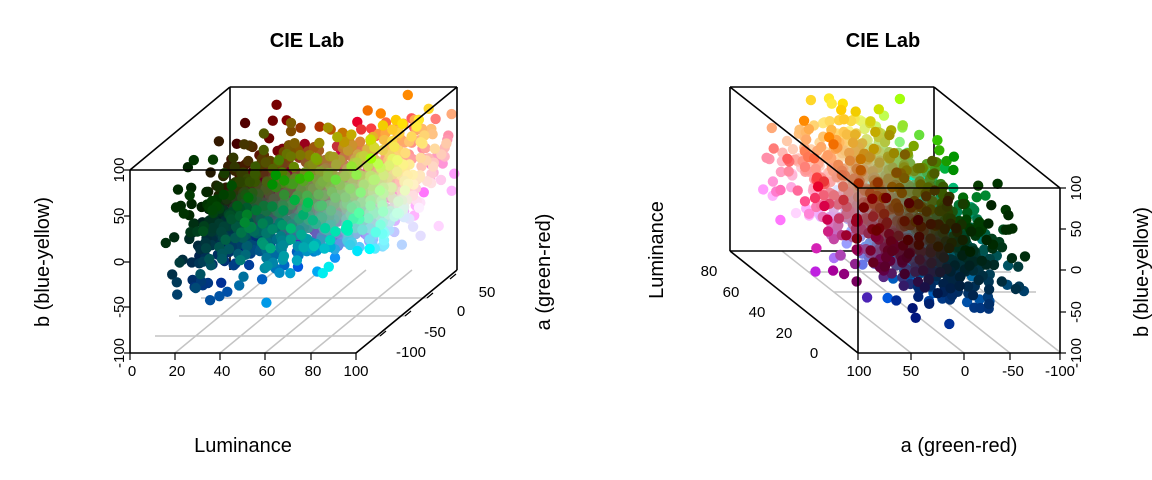 The width and height of the screenshot is (1152, 480). I want to click on y-tick-label: 20, so click(784, 333).